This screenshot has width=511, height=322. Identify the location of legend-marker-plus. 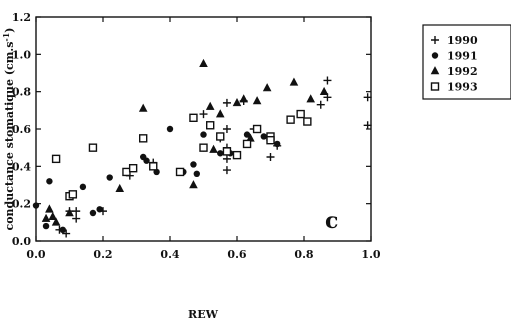
(435, 40).